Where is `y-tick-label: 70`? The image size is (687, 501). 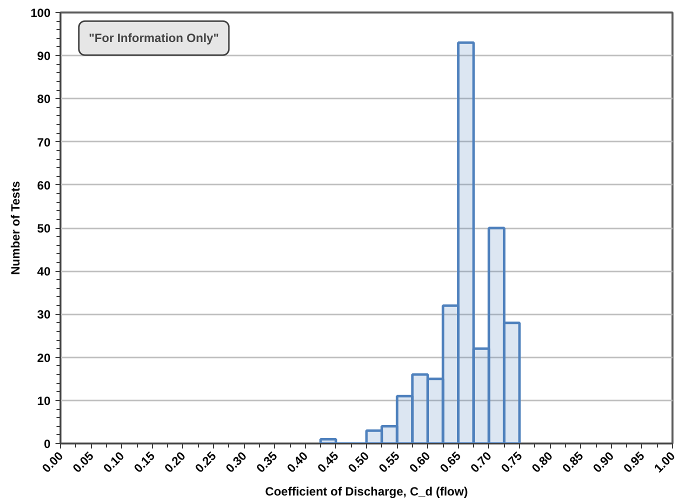 y-tick-label: 70 is located at coordinates (44, 142).